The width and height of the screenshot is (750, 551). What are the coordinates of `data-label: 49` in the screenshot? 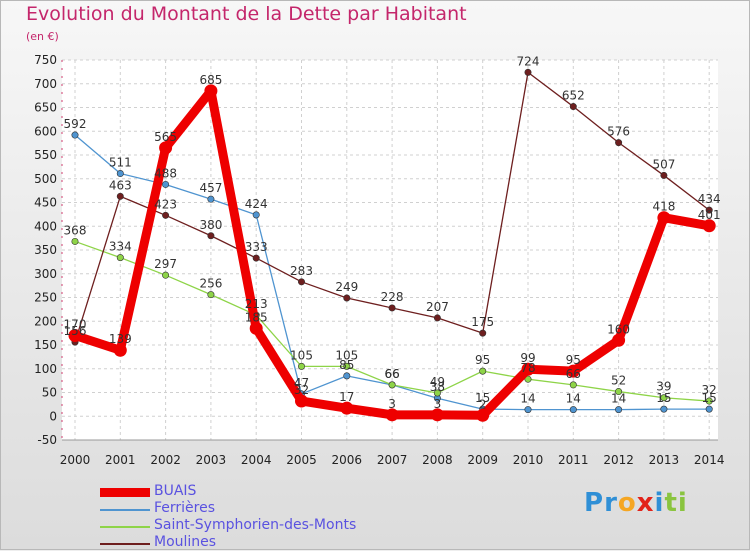 It's located at (437, 382).